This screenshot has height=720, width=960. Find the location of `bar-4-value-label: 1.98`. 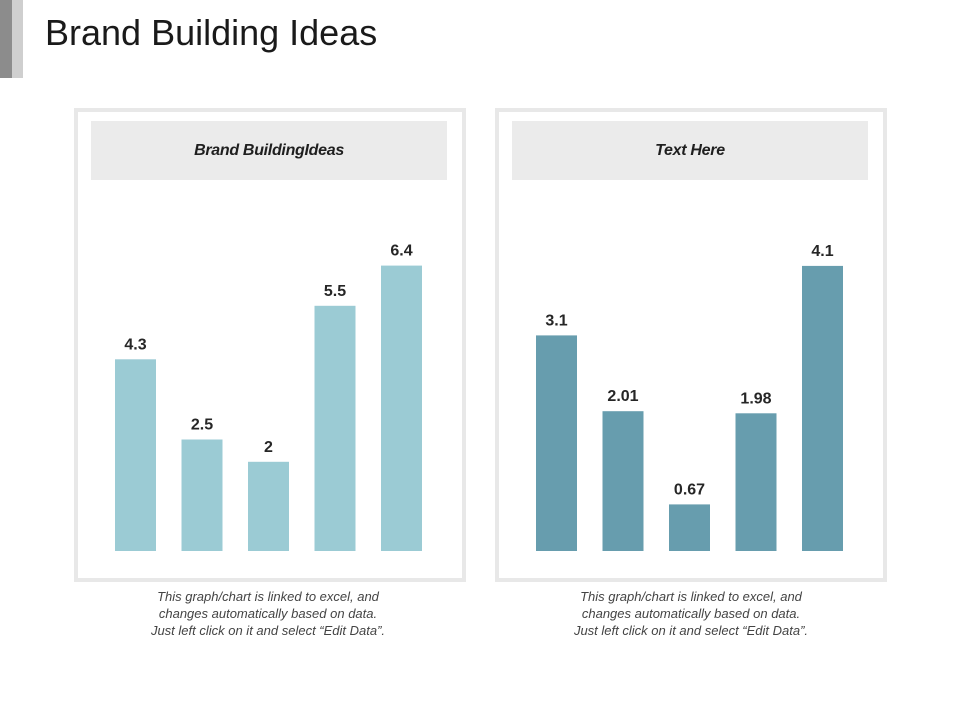

bar-4-value-label: 1.98 is located at coordinates (755, 398).